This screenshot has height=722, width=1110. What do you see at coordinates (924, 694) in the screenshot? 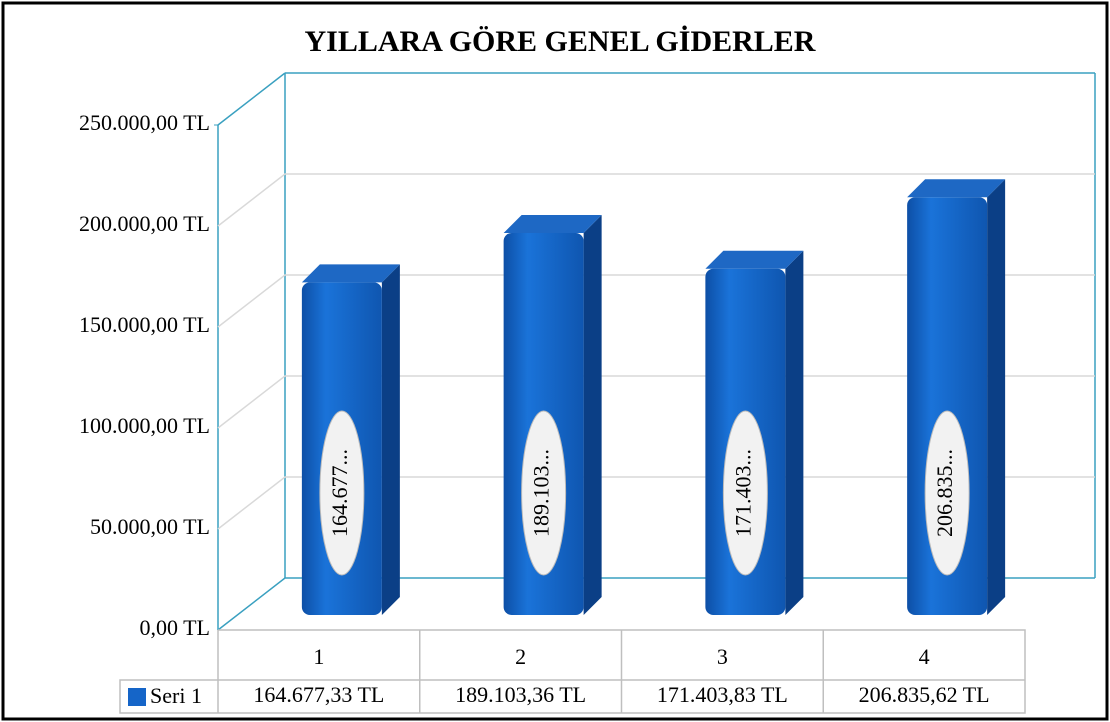
I see `table-value: 206.835,62 TL` at bounding box center [924, 694].